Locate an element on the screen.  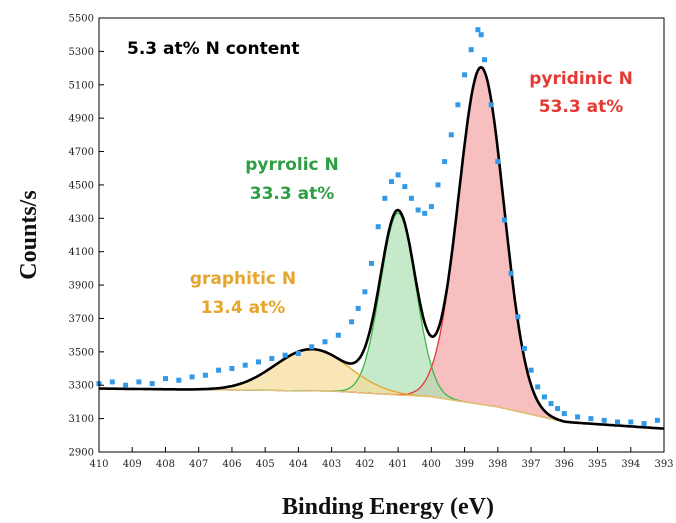
y-tick-label: 3900 is located at coordinates (81, 286).